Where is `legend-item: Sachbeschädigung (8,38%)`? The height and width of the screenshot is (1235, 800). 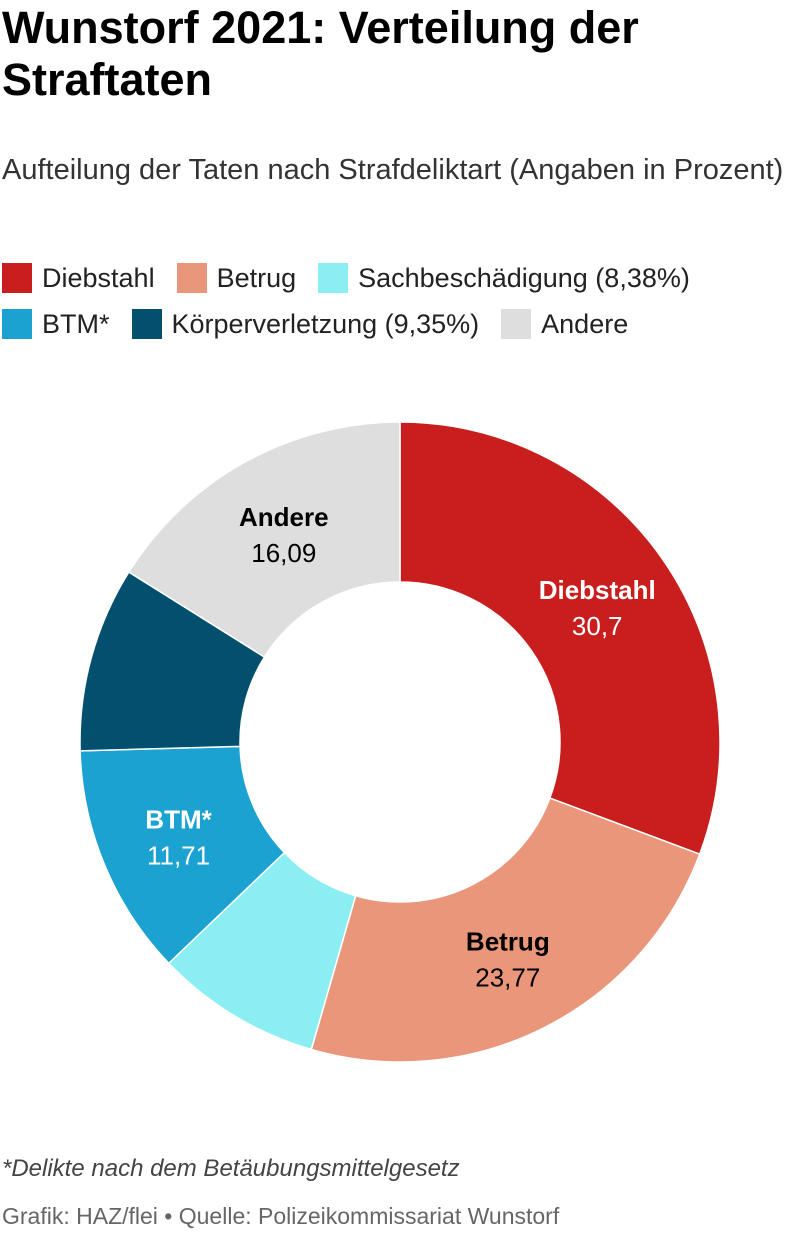
legend-item: Sachbeschädigung (8,38%) is located at coordinates (504, 278).